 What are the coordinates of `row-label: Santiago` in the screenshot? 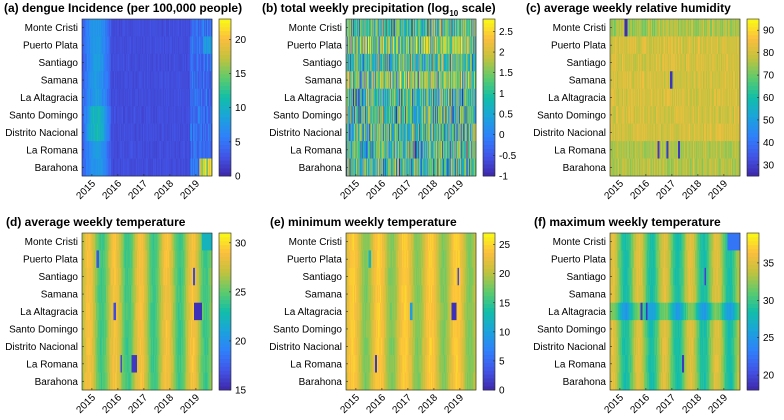 It's located at (59, 63).